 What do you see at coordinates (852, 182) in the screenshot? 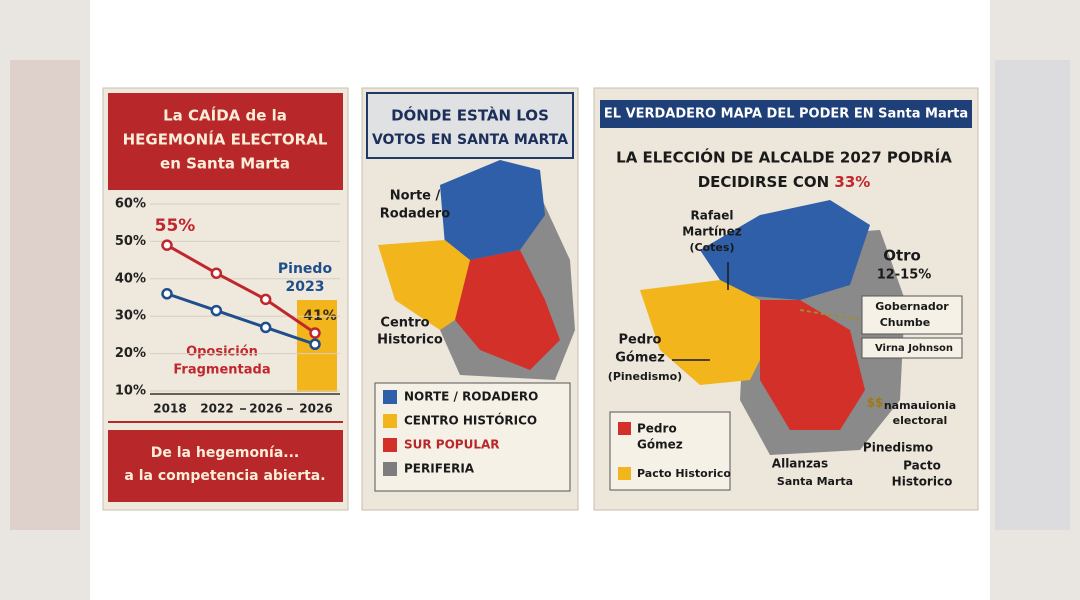
I see `headline-highlight: 33%` at bounding box center [852, 182].